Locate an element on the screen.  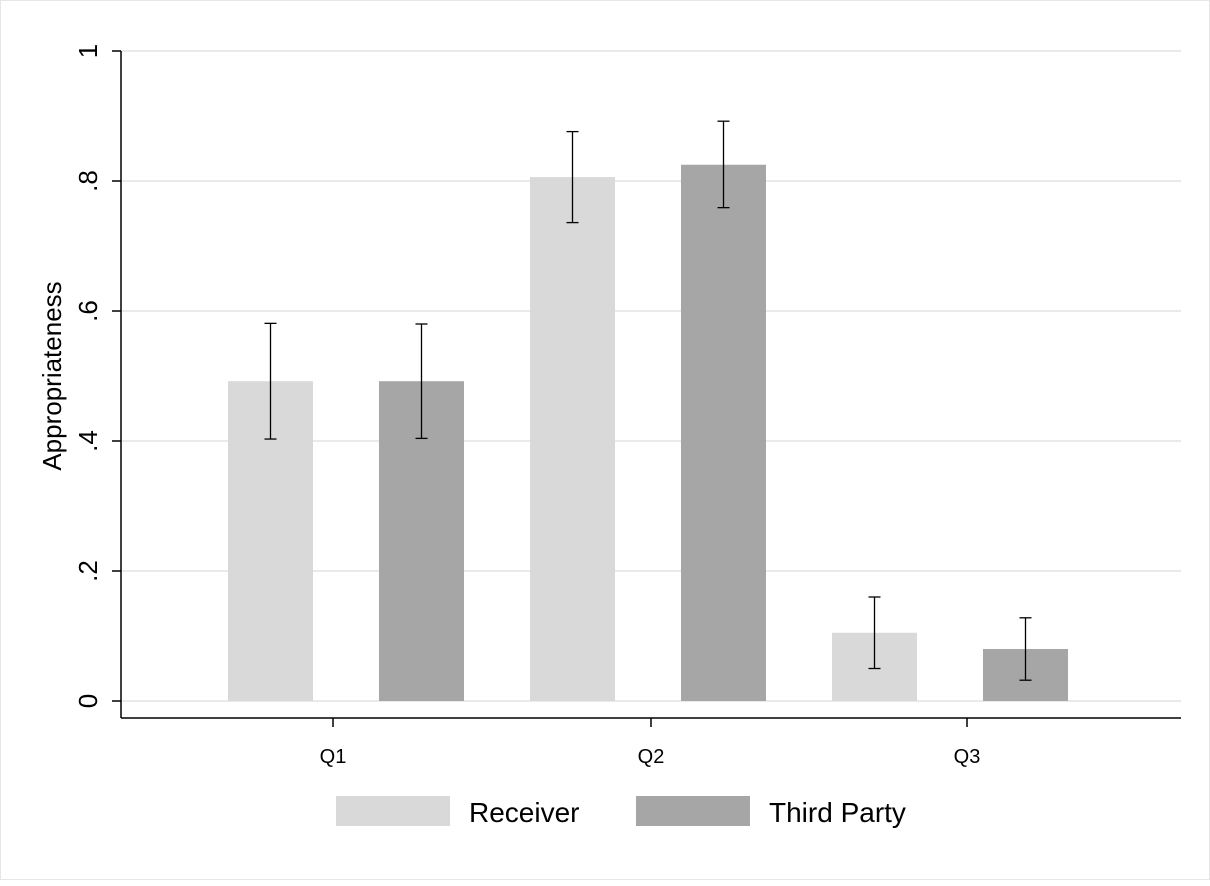
y-axis-label: Appropriateness is located at coordinates (52, 375).